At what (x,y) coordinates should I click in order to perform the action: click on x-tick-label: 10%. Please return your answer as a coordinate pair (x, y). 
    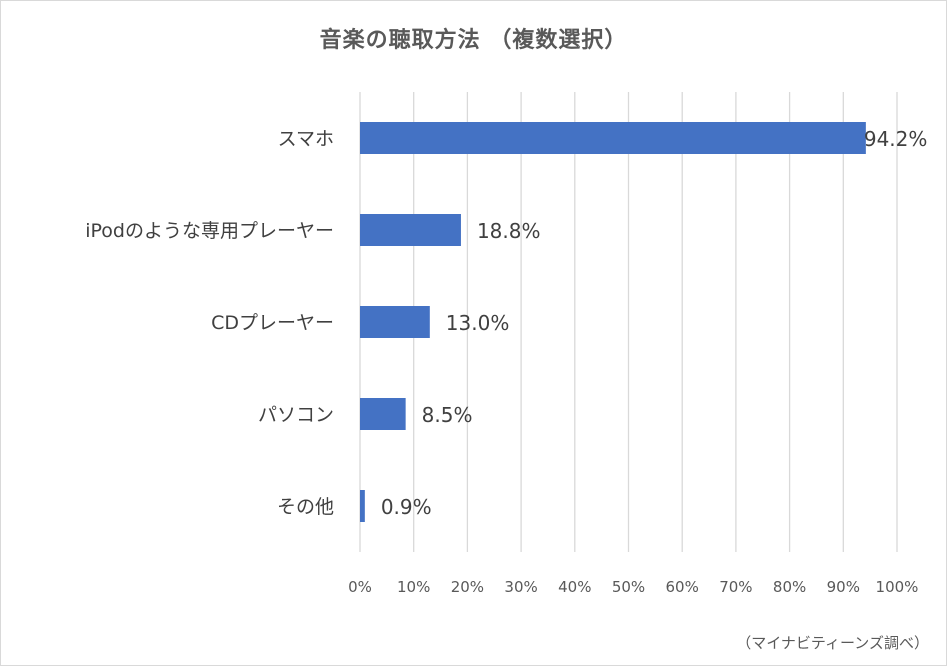
    Looking at the image, I should click on (413, 587).